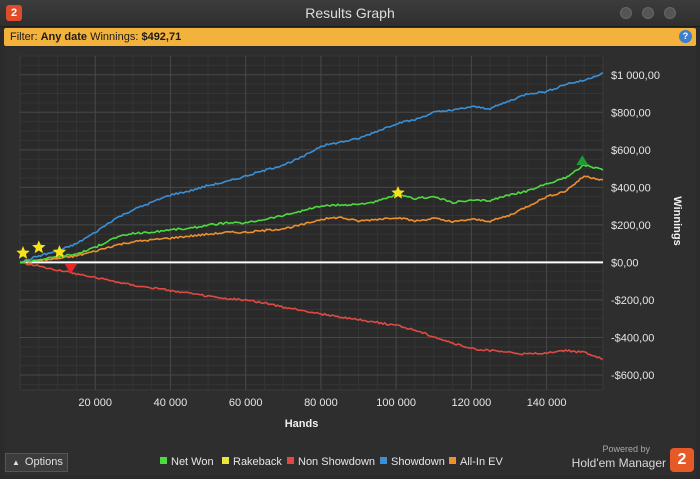  What do you see at coordinates (471, 403) in the screenshot?
I see `x-tick-label: 120 000` at bounding box center [471, 403].